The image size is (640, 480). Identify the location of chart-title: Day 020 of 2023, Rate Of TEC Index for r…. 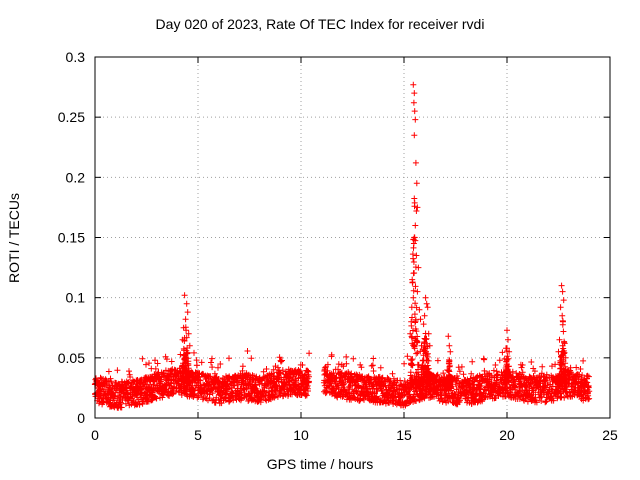
(320, 24).